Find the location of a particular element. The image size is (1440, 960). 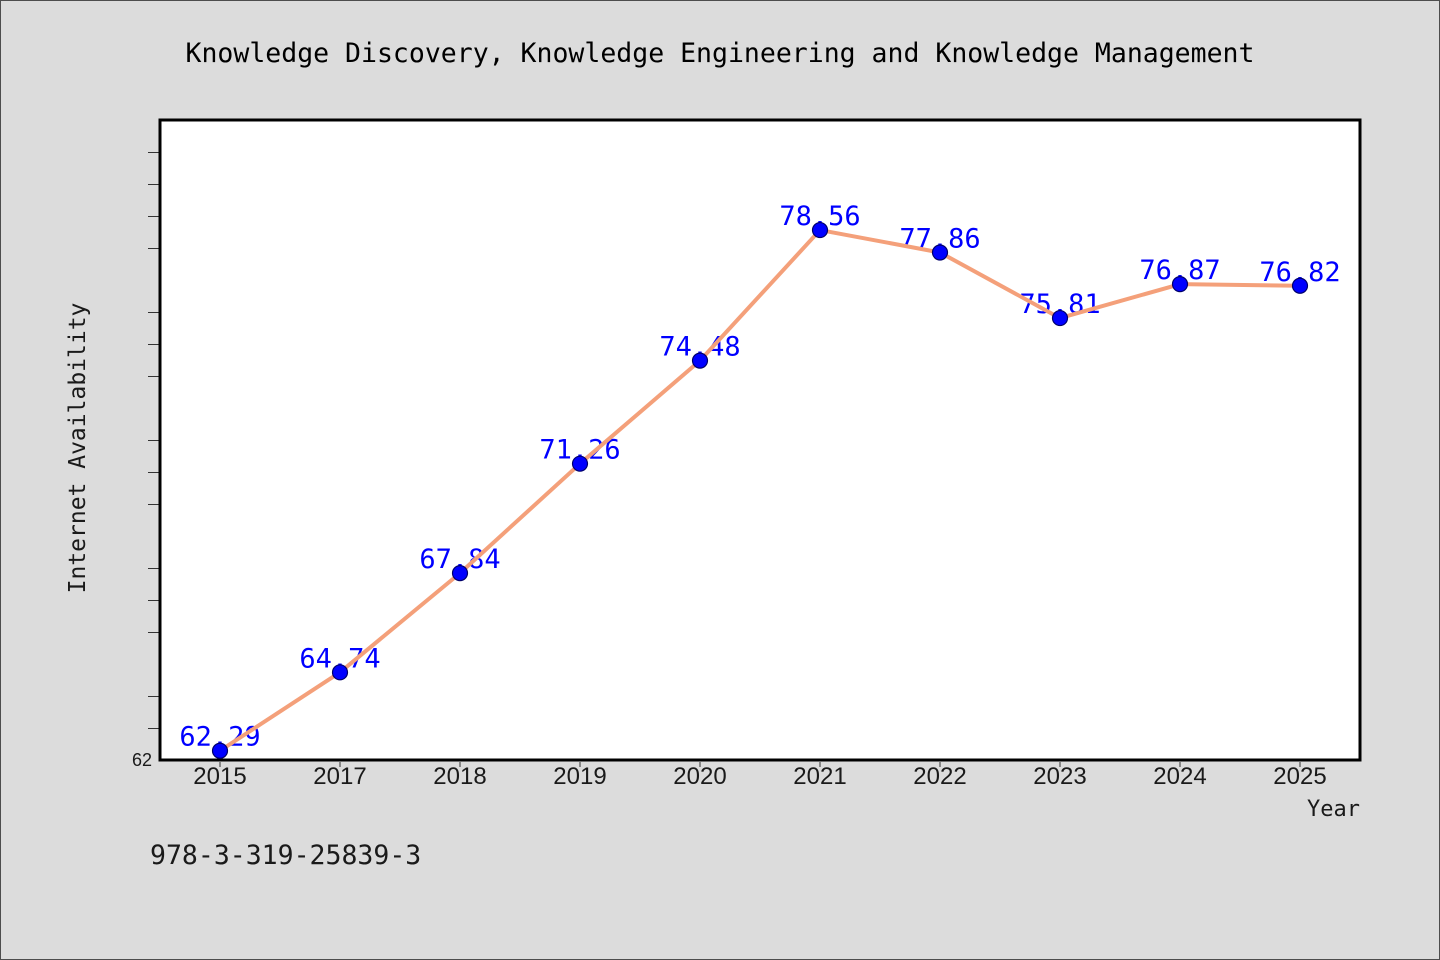

x-tick-label: 2015 is located at coordinates (219, 776).